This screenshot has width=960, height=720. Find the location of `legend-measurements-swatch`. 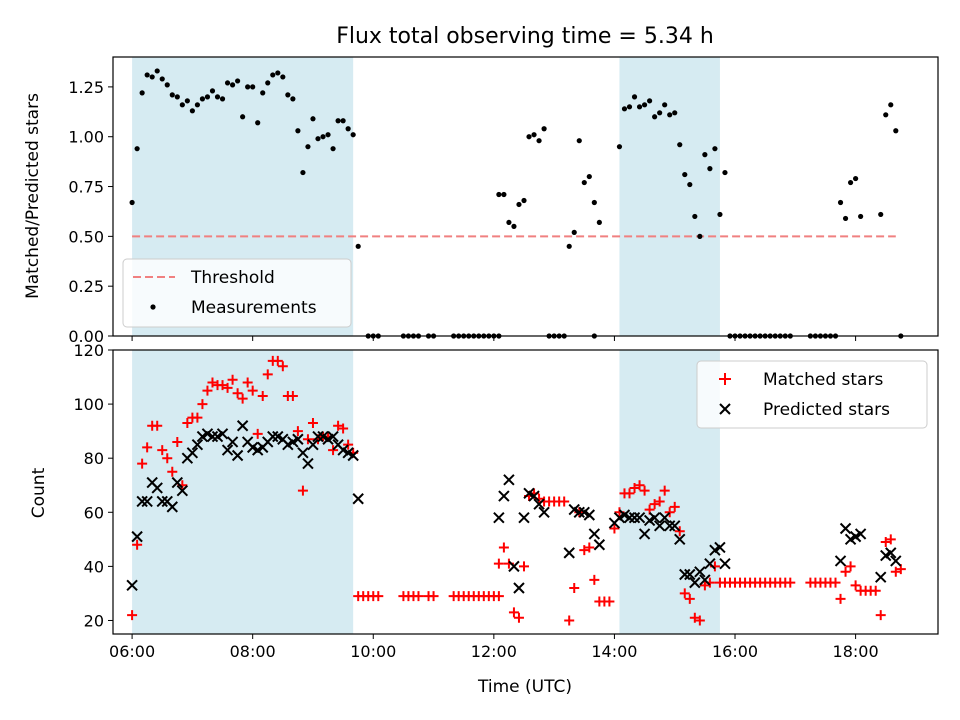

legend-measurements-swatch is located at coordinates (153, 307).